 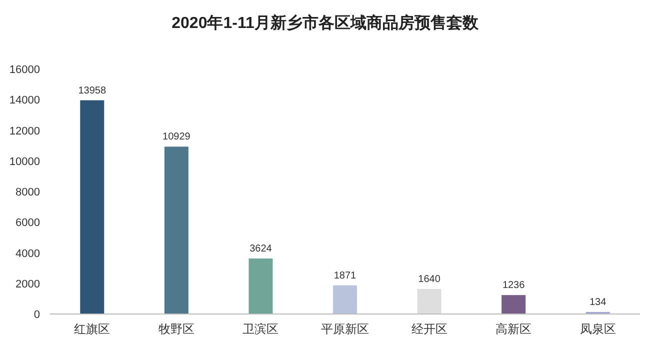 What do you see at coordinates (24, 100) in the screenshot?
I see `y-tick-label: 14000` at bounding box center [24, 100].